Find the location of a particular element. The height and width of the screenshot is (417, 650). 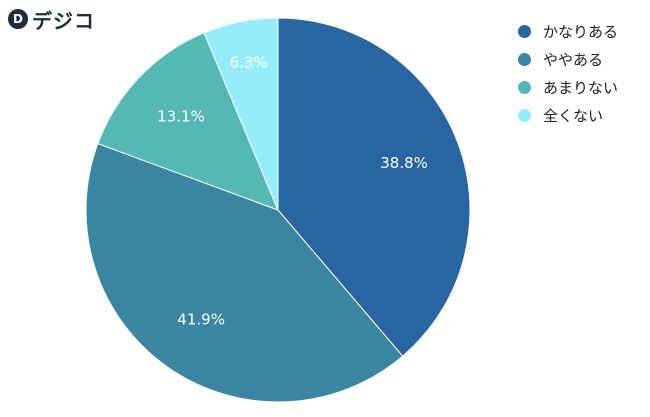

brand-logo: D デジコ is located at coordinates (51, 19).